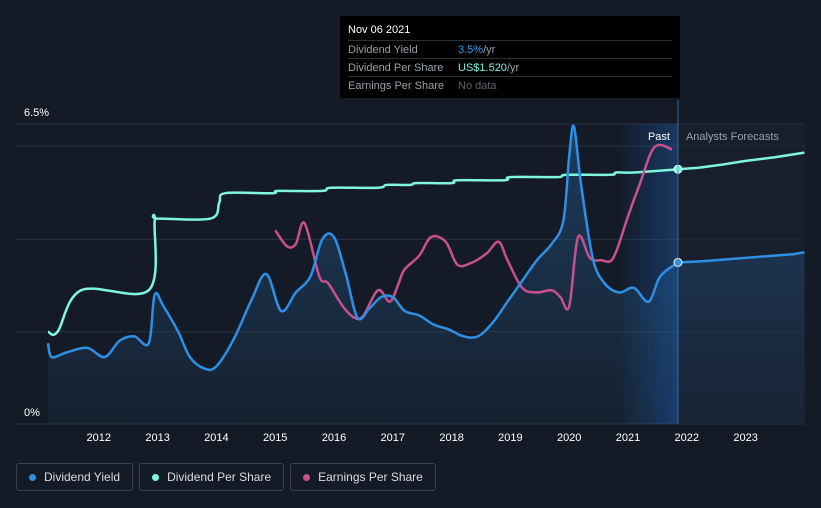 The height and width of the screenshot is (508, 821). I want to click on x-tick-label: 2021, so click(628, 438).